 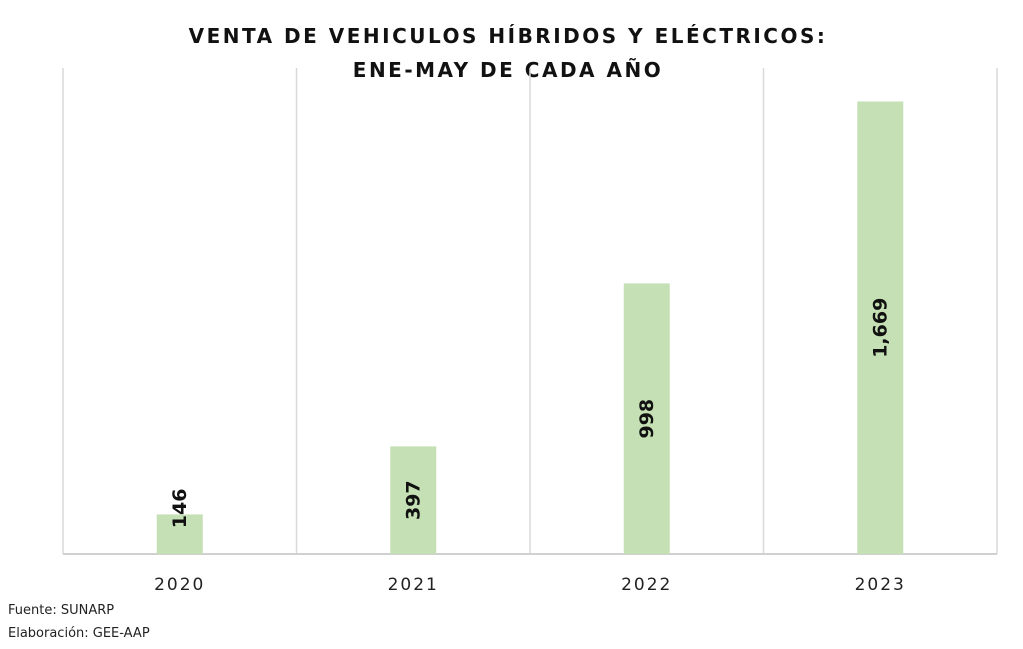 I want to click on chart-title-line-2: ENE-MAY DE CADA AÑO, so click(x=508, y=70).